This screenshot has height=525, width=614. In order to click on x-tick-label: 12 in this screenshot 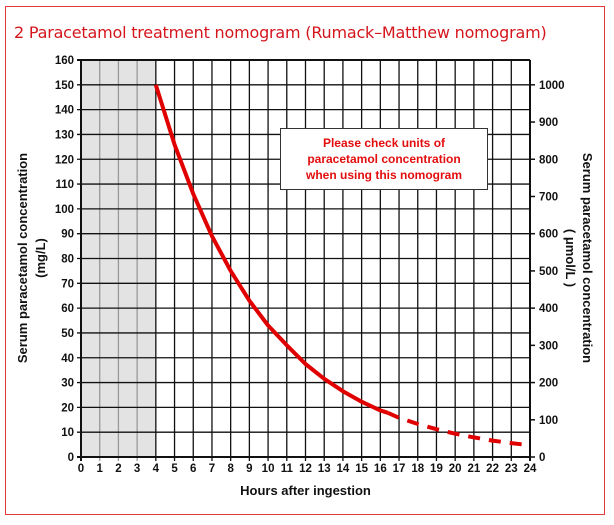, I will do `click(305, 469)`.